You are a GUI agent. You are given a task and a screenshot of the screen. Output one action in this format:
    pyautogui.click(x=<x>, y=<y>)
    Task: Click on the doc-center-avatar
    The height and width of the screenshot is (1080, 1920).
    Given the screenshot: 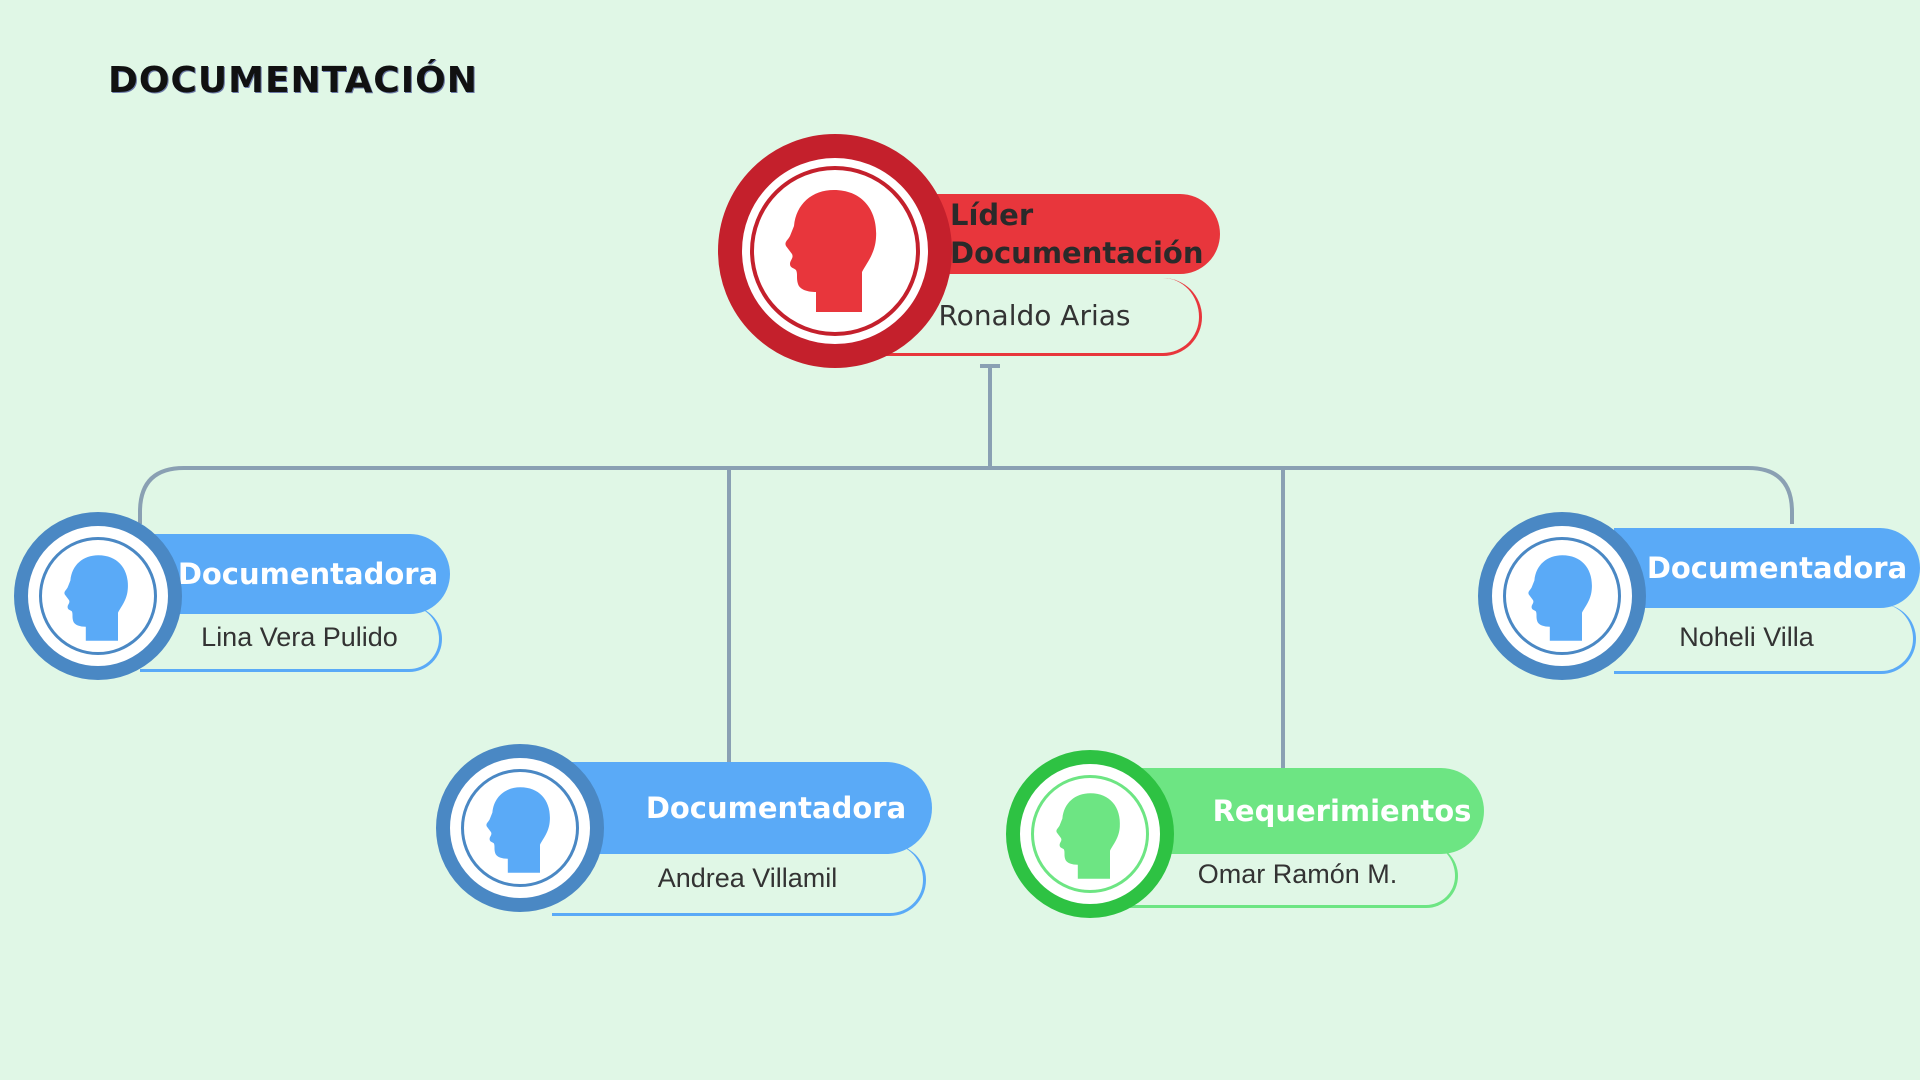 What is the action you would take?
    pyautogui.click(x=520, y=828)
    